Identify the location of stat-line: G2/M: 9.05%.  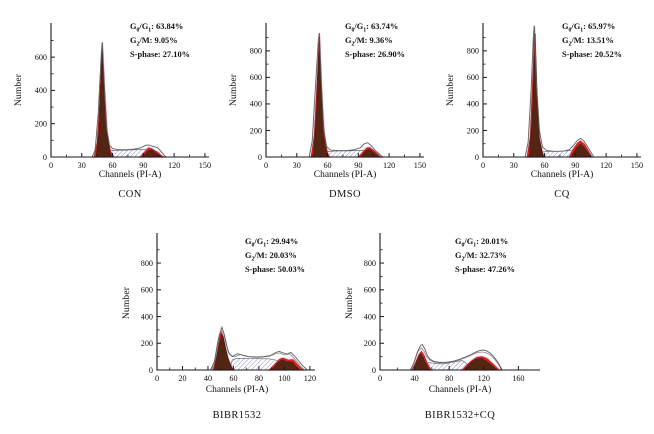
(154, 41).